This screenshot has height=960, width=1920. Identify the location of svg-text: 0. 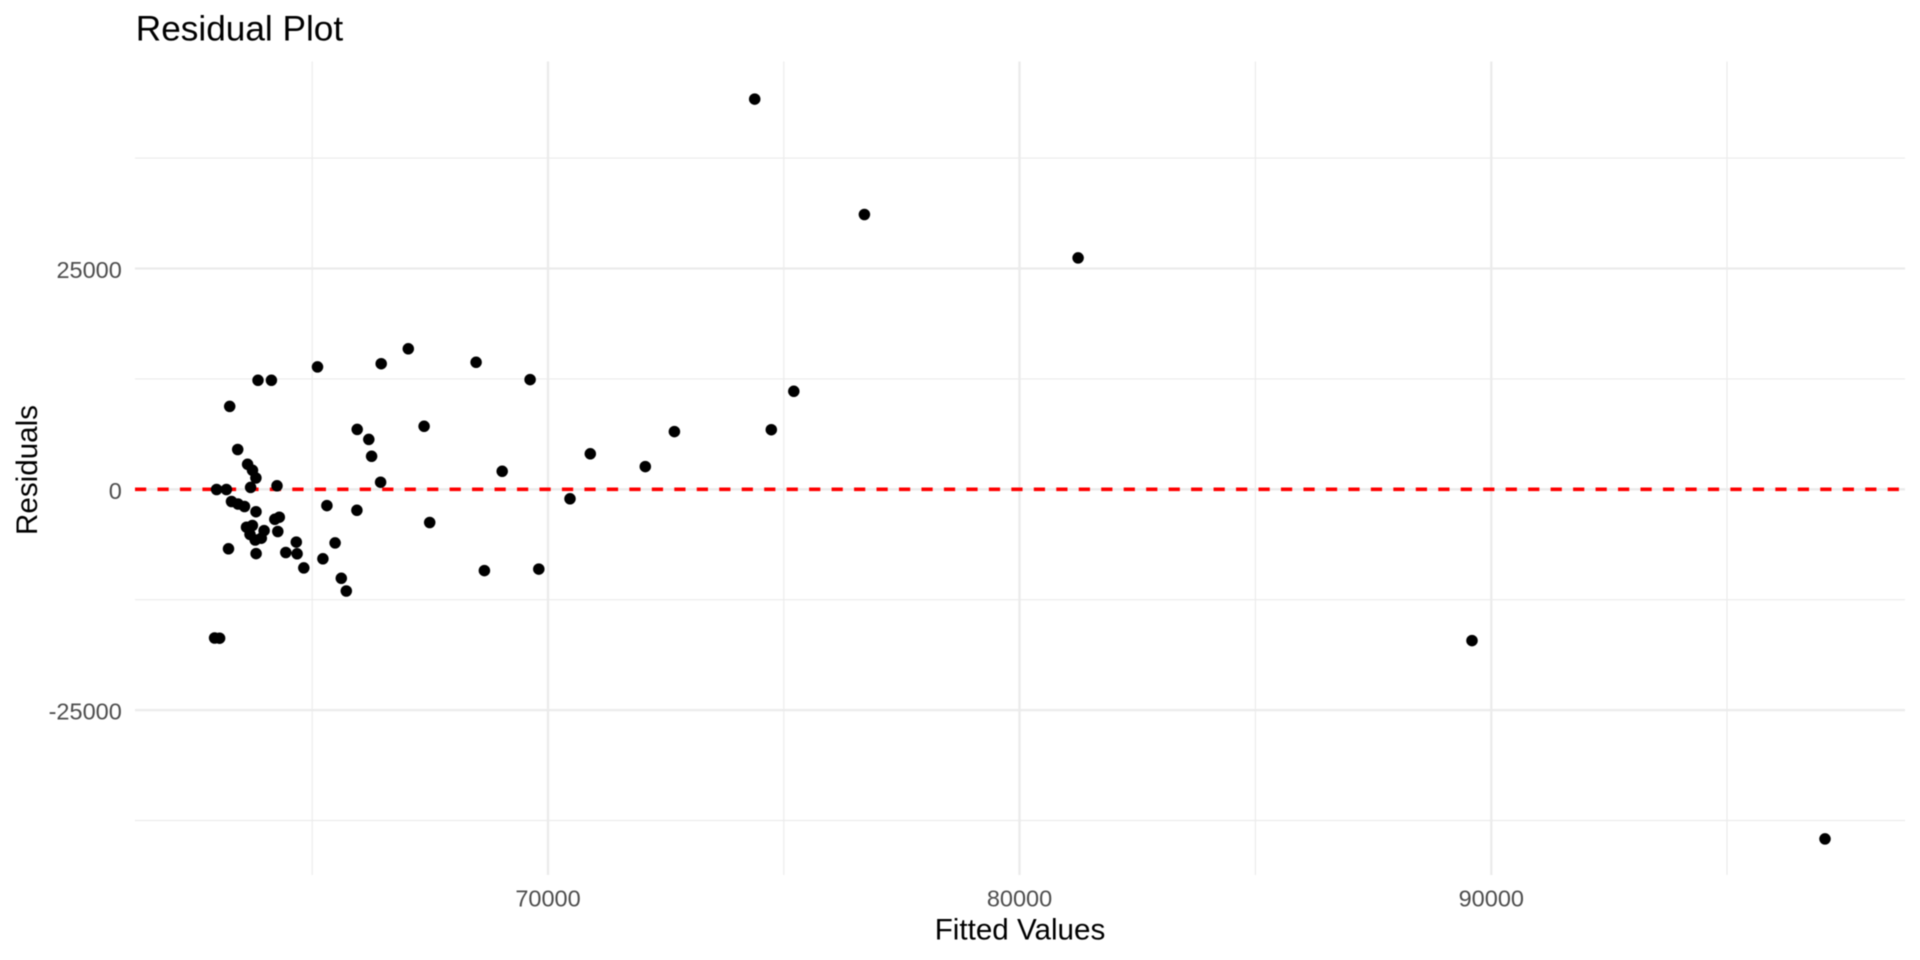
(115, 491).